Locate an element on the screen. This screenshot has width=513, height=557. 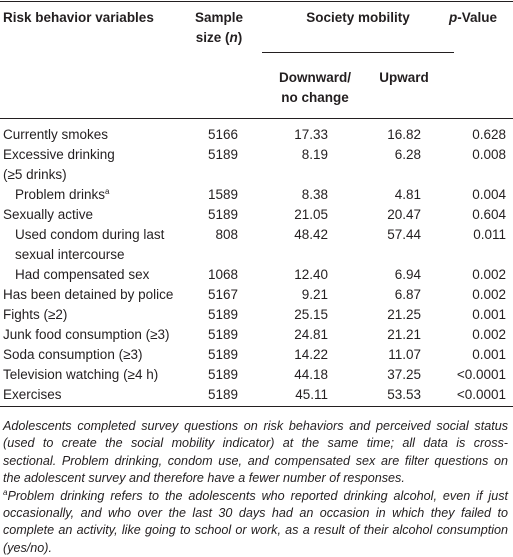
header-rule is located at coordinates (256, 118).